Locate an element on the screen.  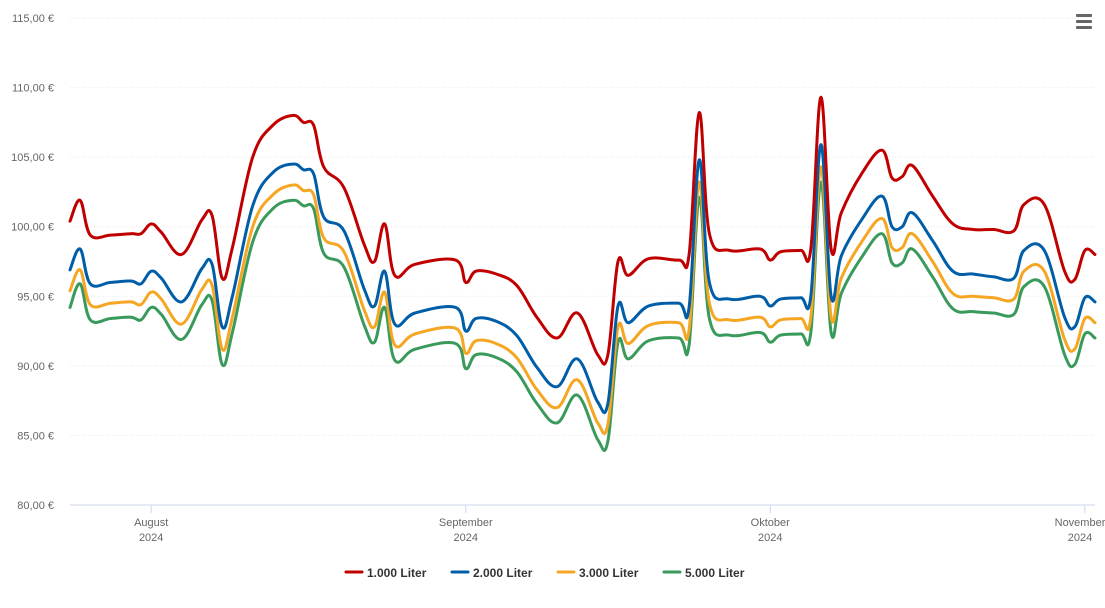
legend-item: 2.000 Liter is located at coordinates (491, 573).